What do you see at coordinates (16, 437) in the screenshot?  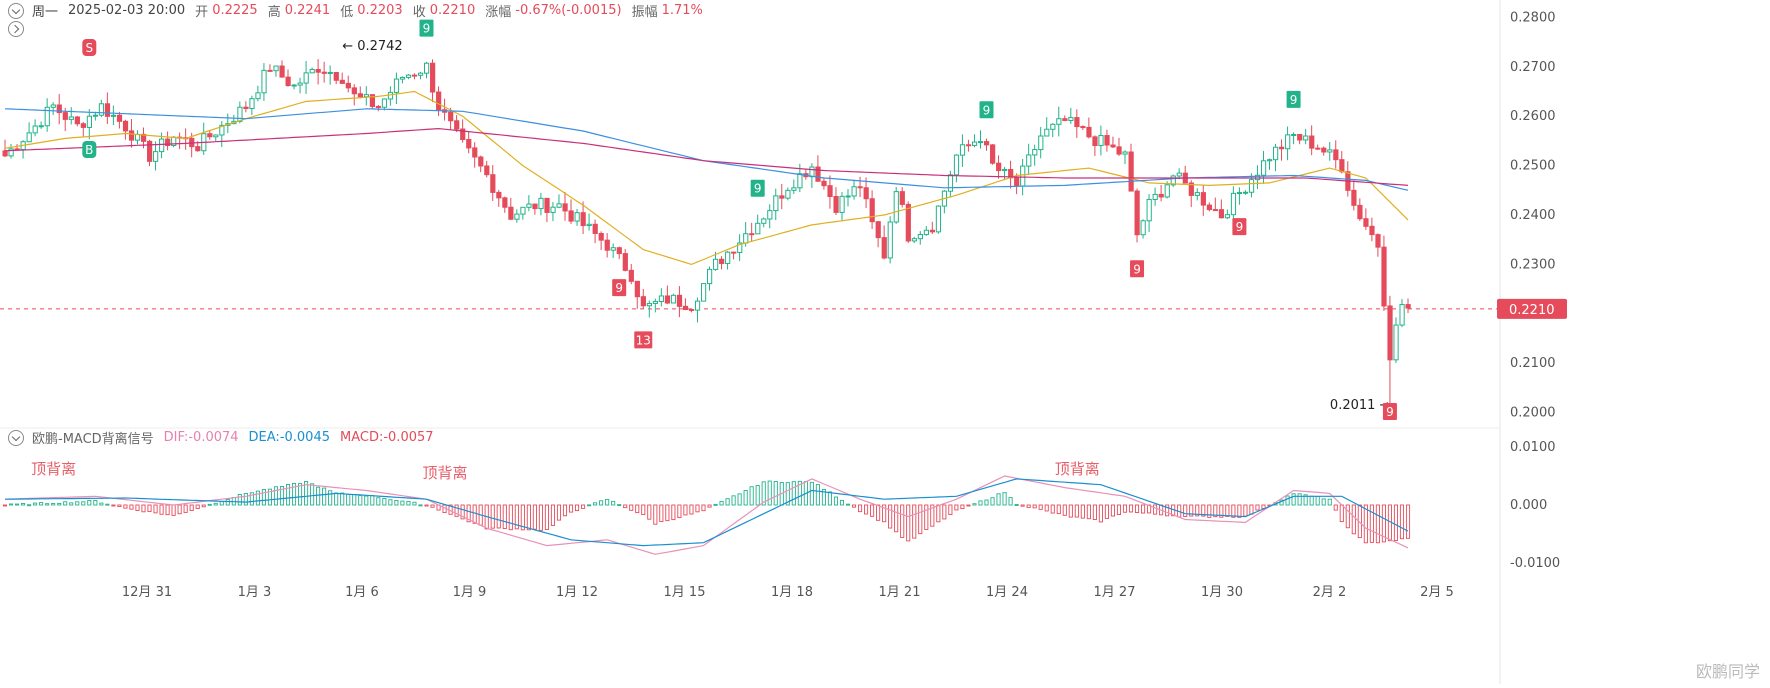 I see `indicator-collapse-icon` at bounding box center [16, 437].